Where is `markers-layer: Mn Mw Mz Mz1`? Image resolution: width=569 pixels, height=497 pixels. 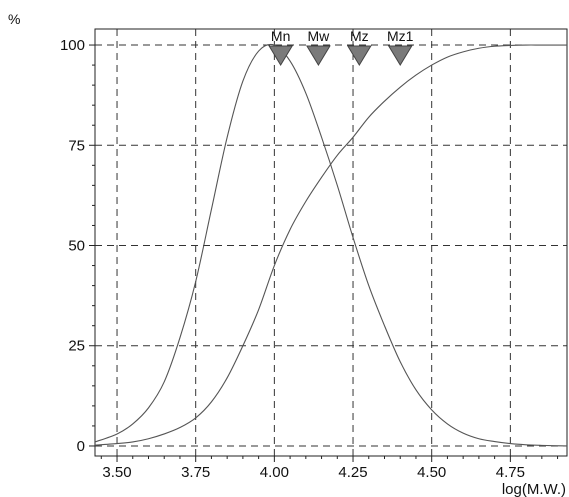
markers-layer: Mn Mw Mz Mz1 is located at coordinates (341, 47).